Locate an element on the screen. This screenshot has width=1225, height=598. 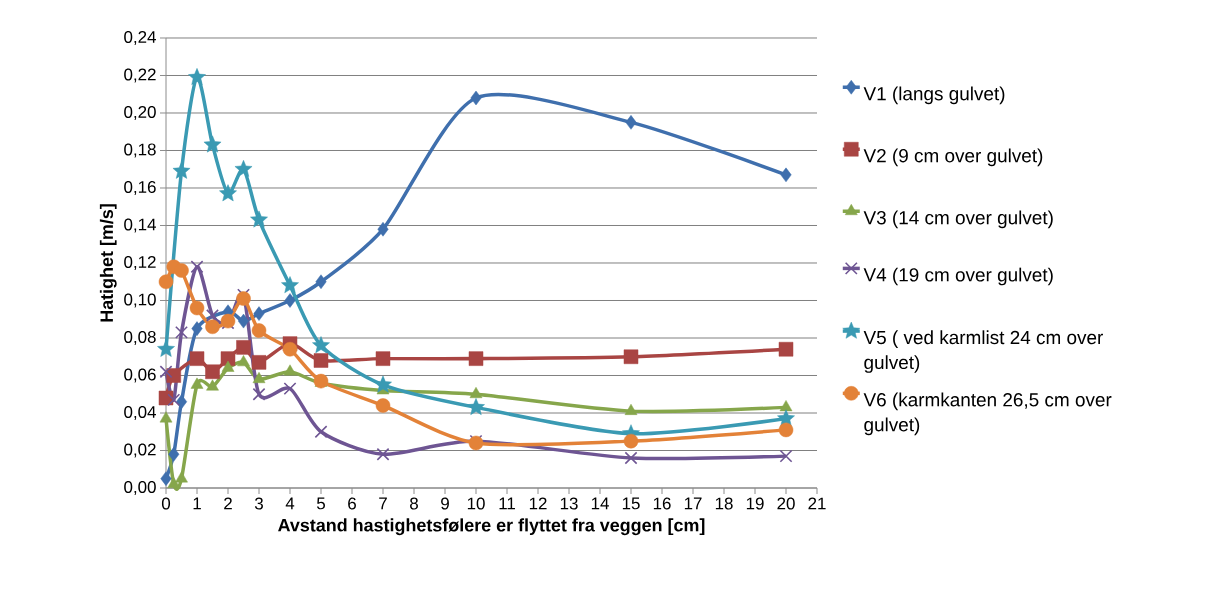
y-tick-label: 0,18 is located at coordinates (140, 150).